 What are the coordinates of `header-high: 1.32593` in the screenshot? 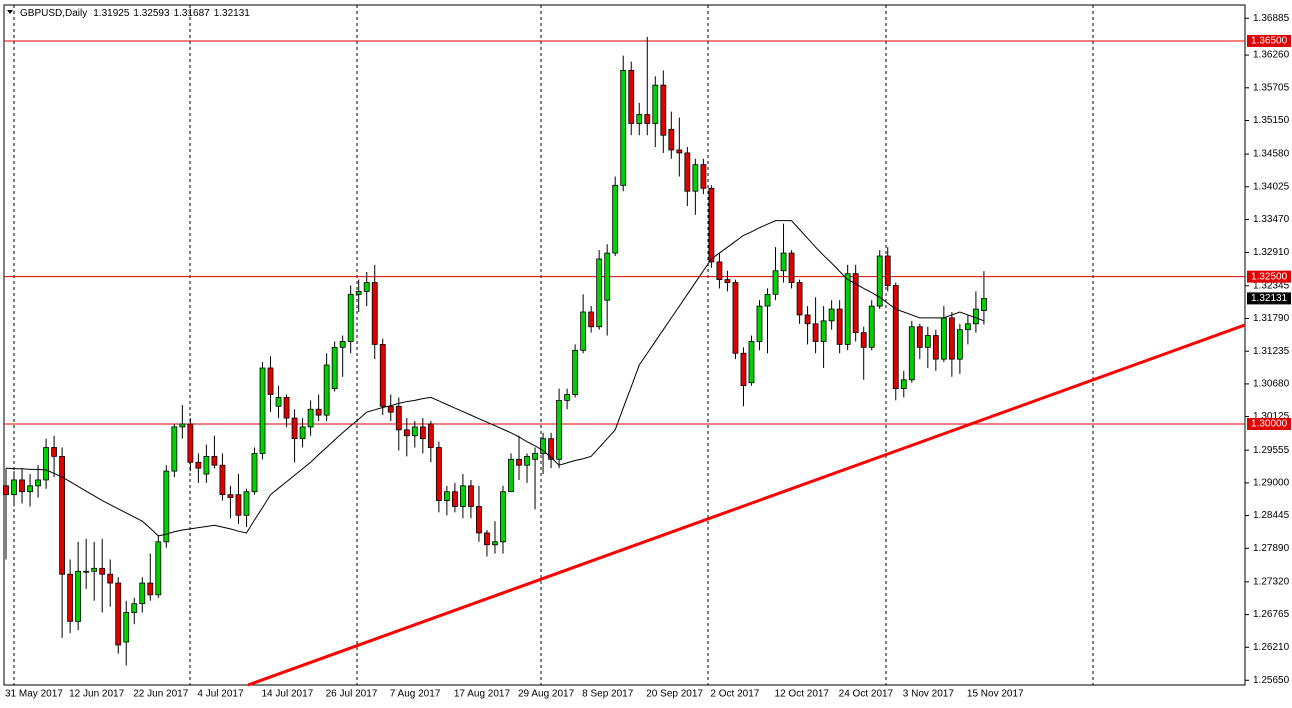 It's located at (151, 13).